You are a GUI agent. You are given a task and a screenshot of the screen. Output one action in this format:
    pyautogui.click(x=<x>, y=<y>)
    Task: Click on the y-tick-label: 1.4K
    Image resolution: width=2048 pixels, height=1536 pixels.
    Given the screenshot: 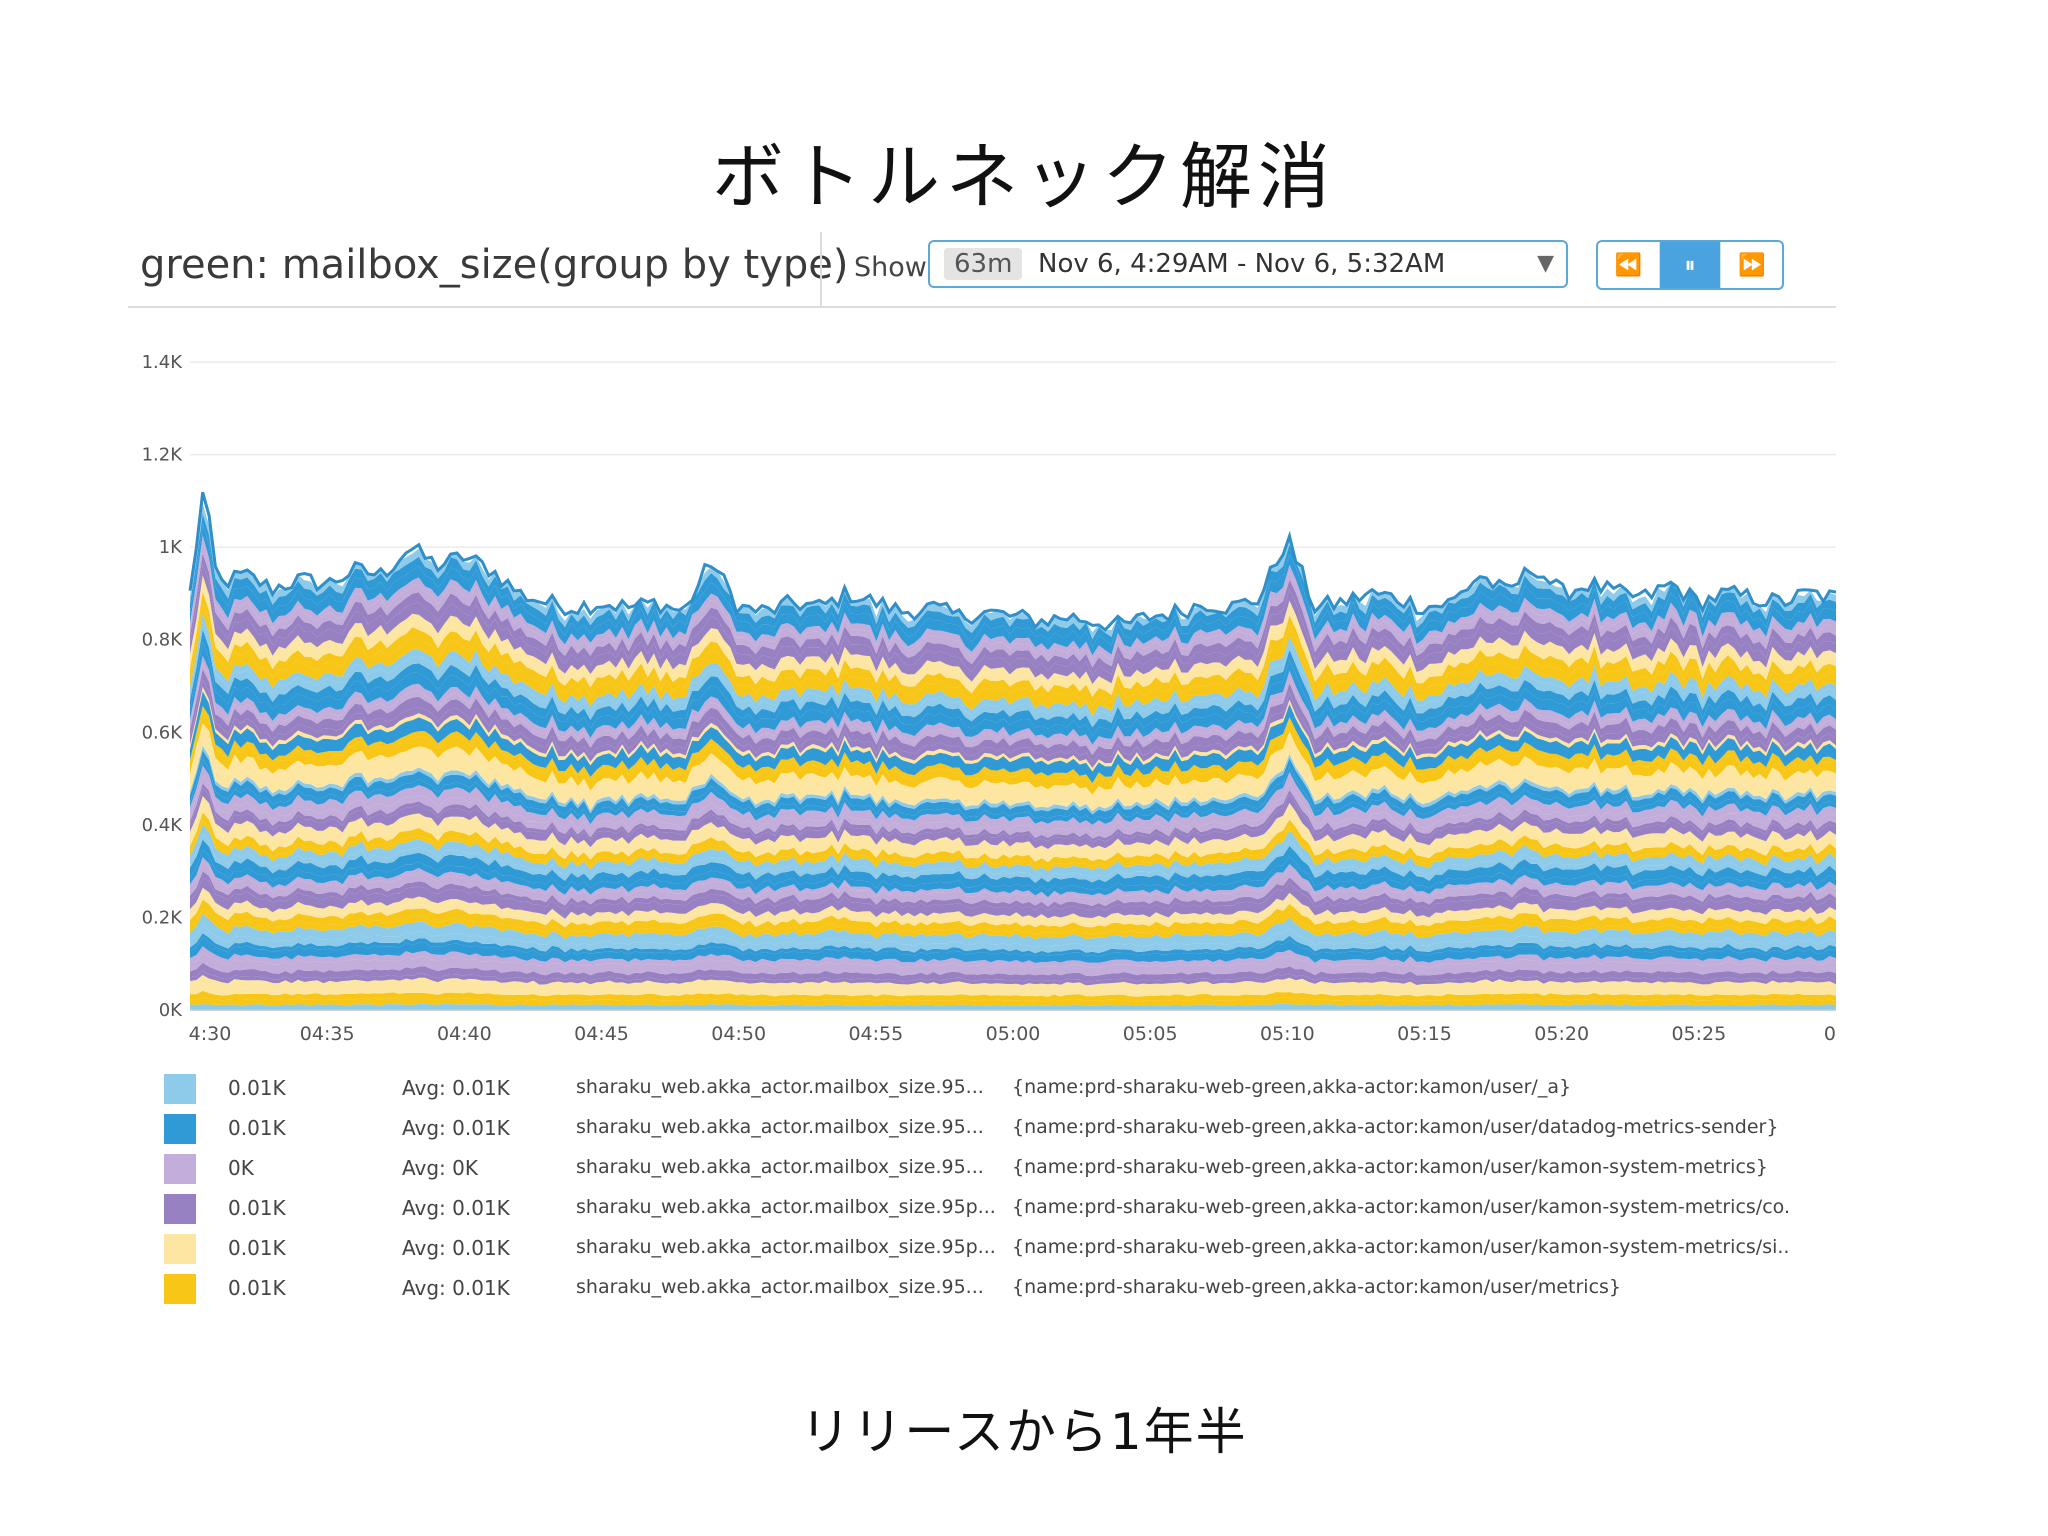 What is the action you would take?
    pyautogui.click(x=163, y=362)
    